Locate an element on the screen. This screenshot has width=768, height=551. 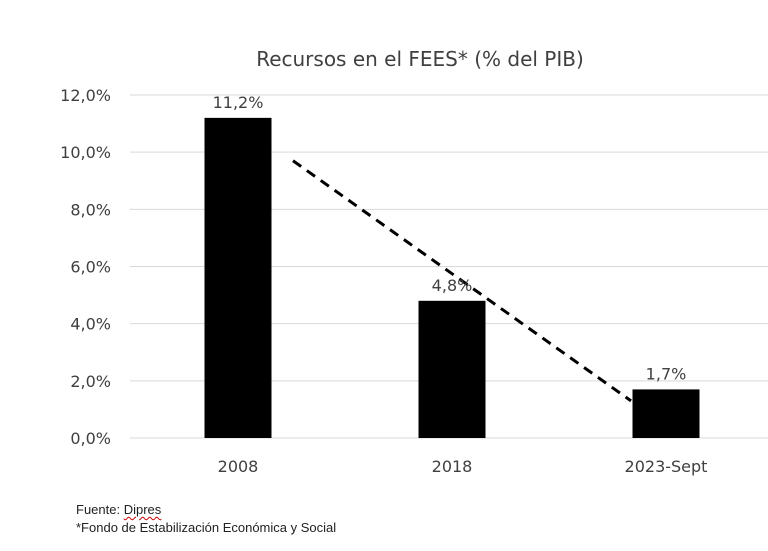
chart-title: Recursos en el FEES* (% del PIB) is located at coordinates (420, 59).